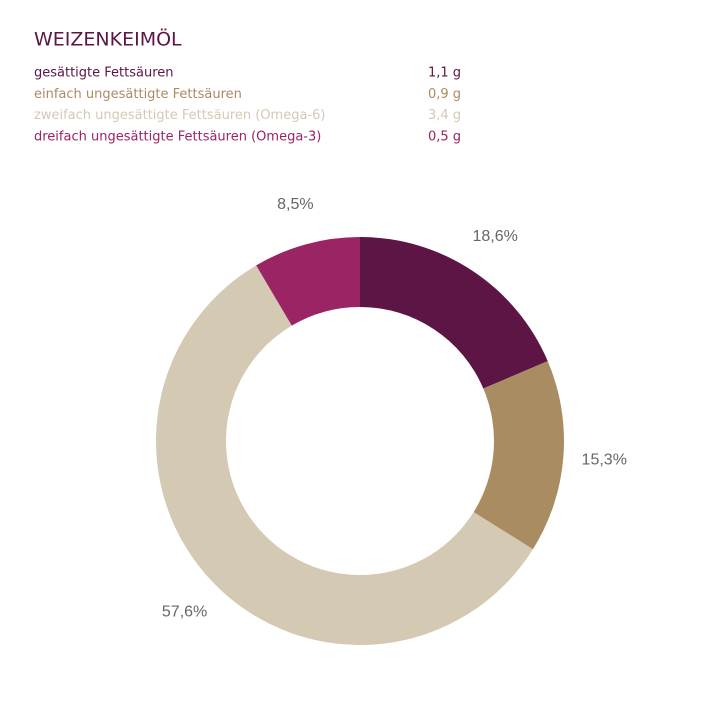 The image size is (720, 720). What do you see at coordinates (444, 94) in the screenshot?
I see `legend-amount: 0,9 g` at bounding box center [444, 94].